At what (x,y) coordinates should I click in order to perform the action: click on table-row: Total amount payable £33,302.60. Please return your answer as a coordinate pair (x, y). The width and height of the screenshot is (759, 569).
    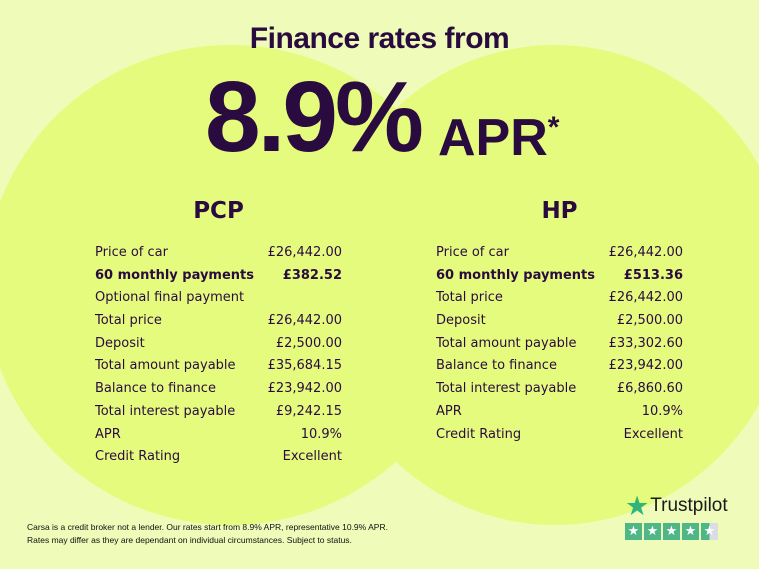
    Looking at the image, I should click on (559, 344).